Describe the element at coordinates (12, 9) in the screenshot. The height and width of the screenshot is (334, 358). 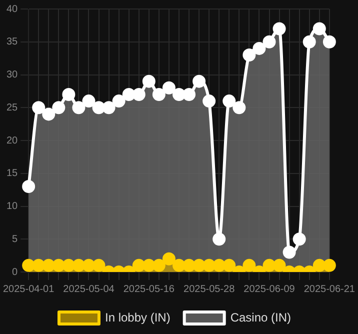
I see `y-tick-label: 40` at that location.